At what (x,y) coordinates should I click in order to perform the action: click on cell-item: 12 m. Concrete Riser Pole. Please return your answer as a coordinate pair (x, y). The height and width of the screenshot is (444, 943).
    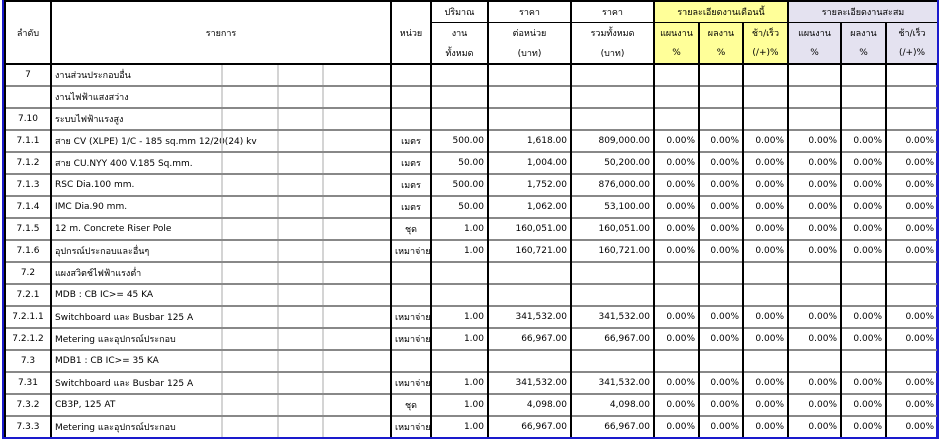
    Looking at the image, I should click on (220, 228).